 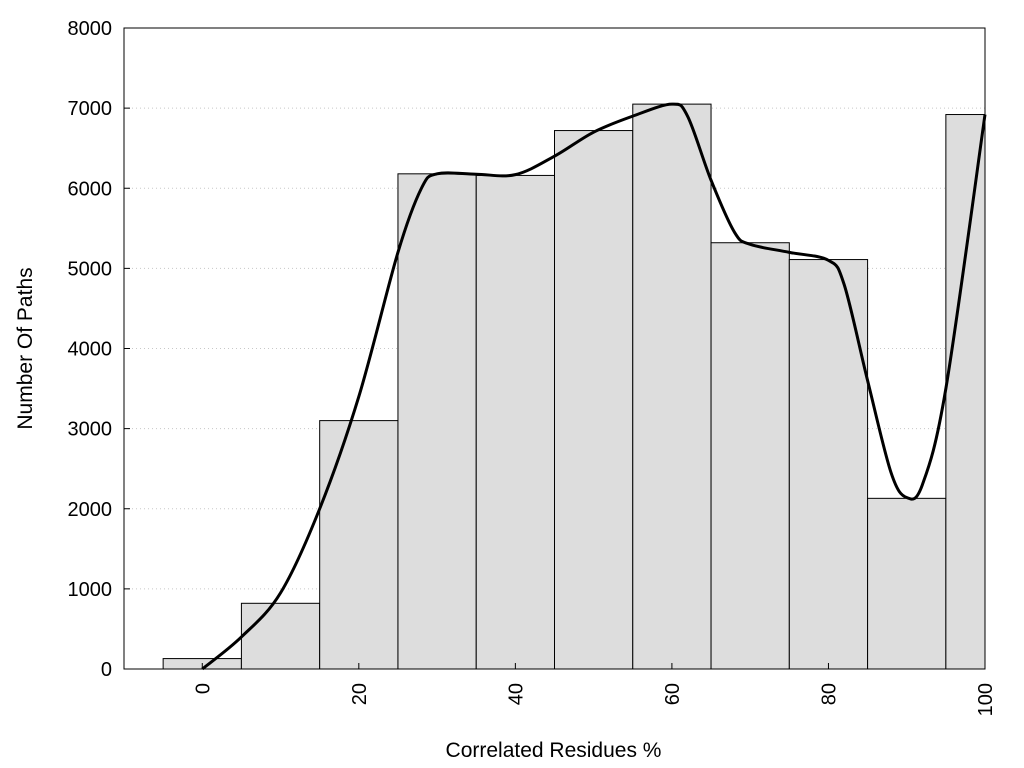 What do you see at coordinates (25, 348) in the screenshot?
I see `y-axis-title: Number Of Paths` at bounding box center [25, 348].